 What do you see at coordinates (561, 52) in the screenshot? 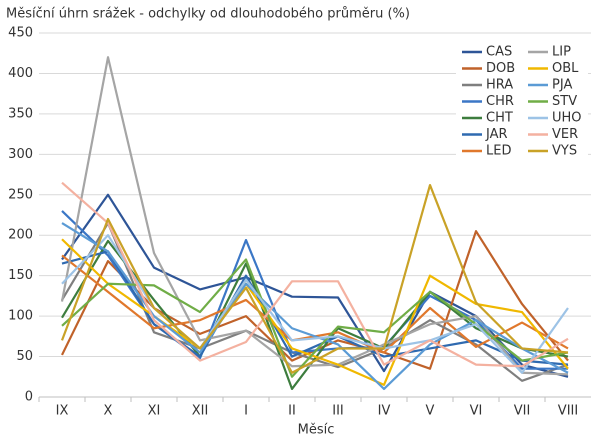
I see `legend-label: LIP` at bounding box center [561, 52].